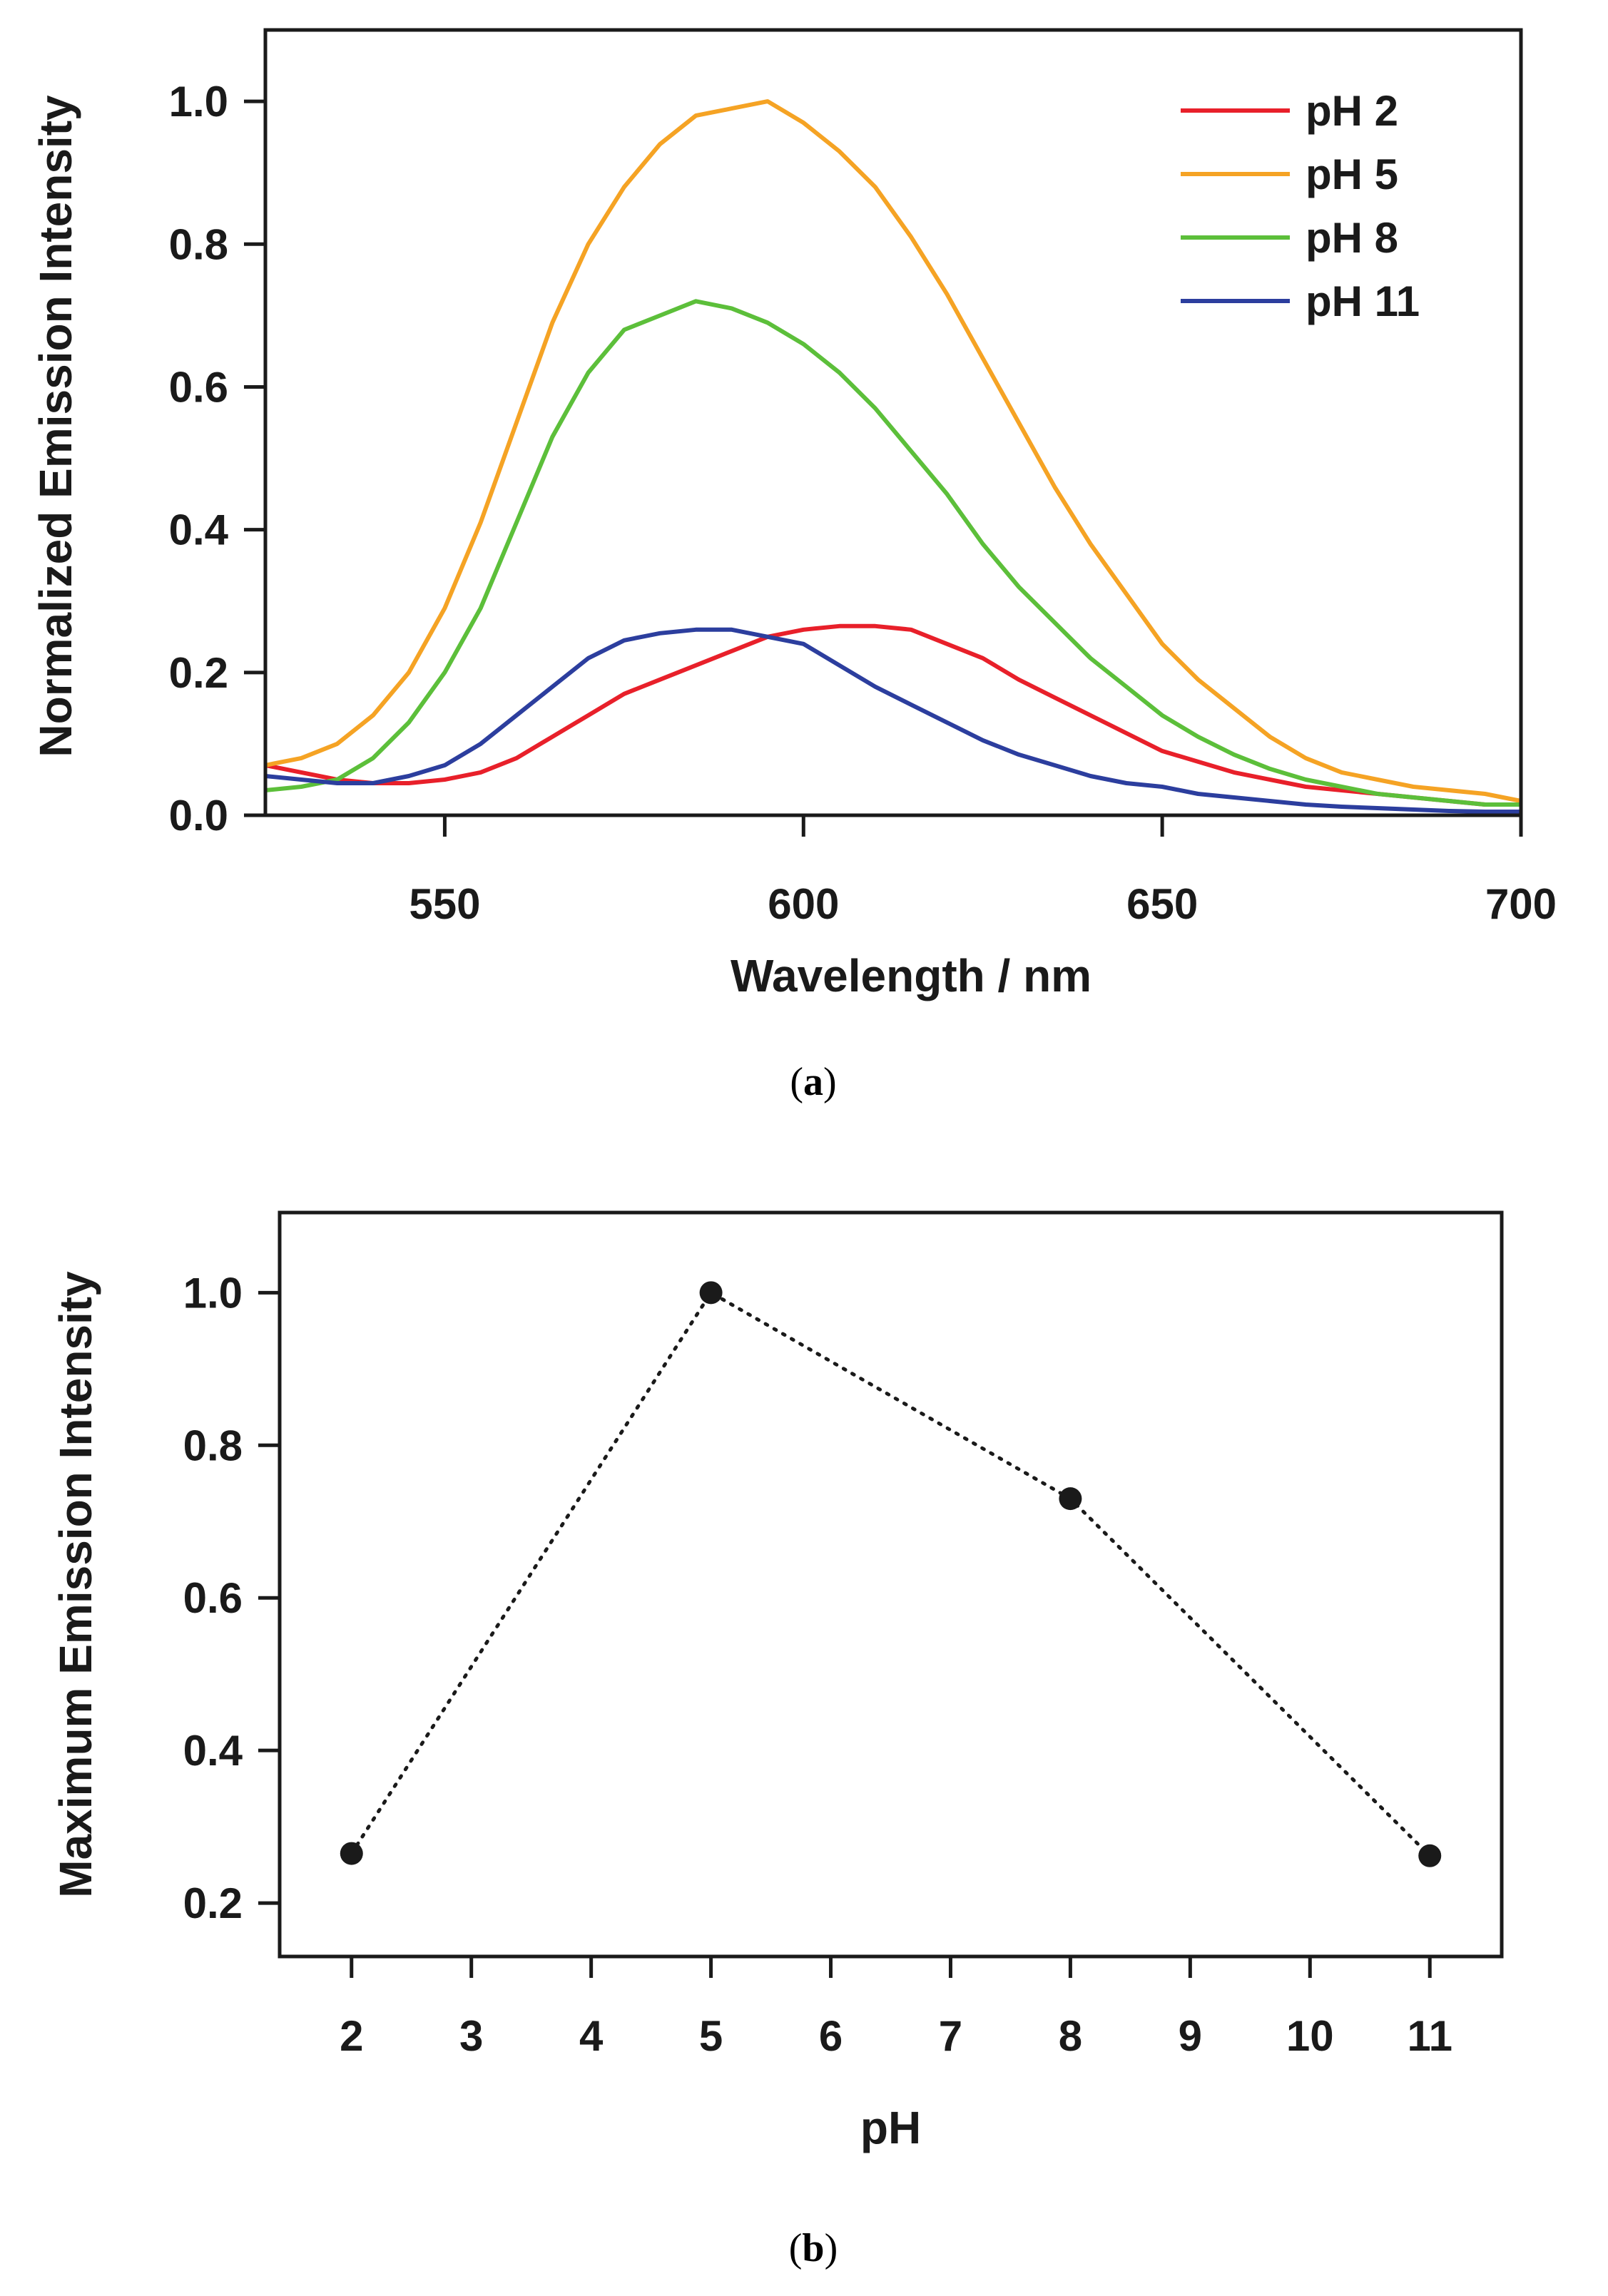 This screenshot has height=2296, width=1608. I want to click on panel-a-caption: (a), so click(813, 1082).